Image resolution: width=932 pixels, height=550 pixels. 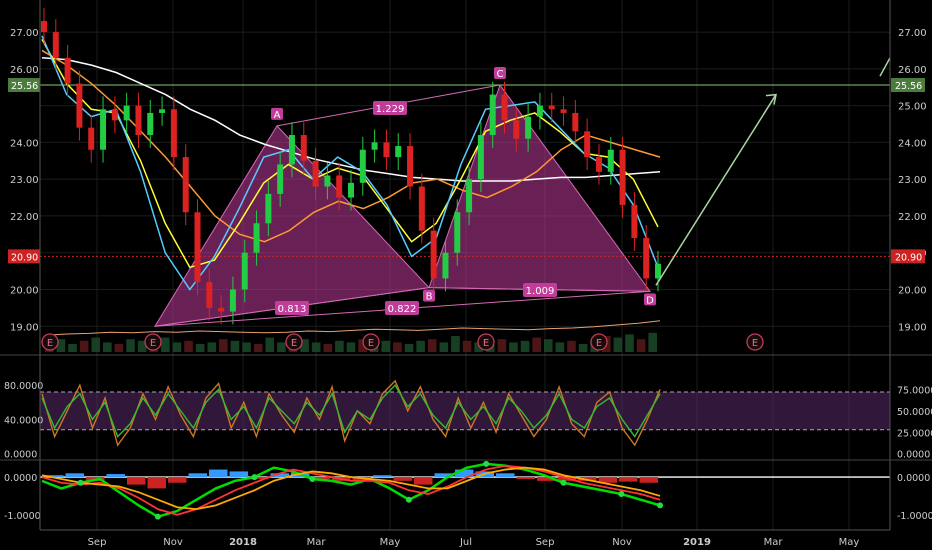 What do you see at coordinates (465, 542) in the screenshot?
I see `x-tick-label: Jul` at bounding box center [465, 542].